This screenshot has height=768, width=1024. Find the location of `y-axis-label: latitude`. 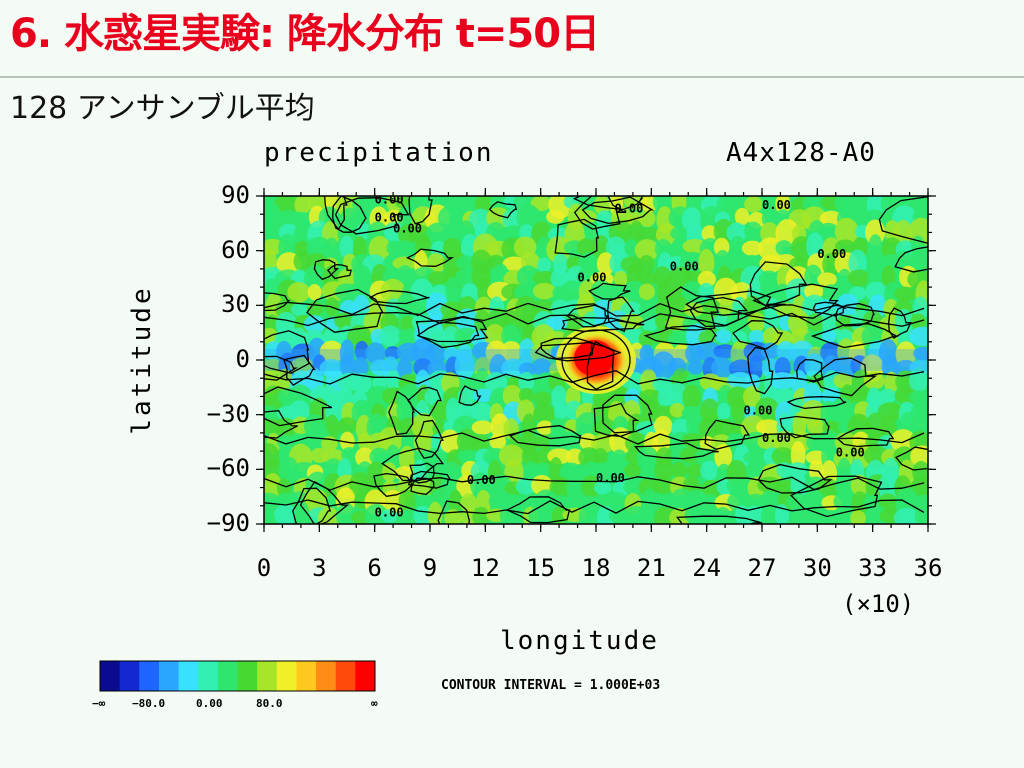

y-axis-label: latitude is located at coordinates (142, 360).